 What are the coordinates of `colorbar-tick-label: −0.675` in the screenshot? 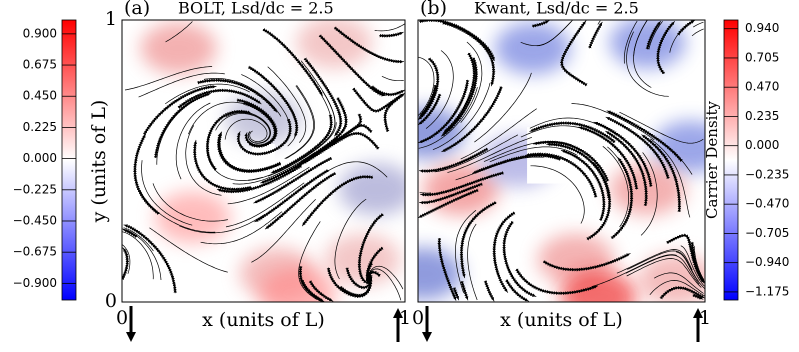 It's located at (35, 252).